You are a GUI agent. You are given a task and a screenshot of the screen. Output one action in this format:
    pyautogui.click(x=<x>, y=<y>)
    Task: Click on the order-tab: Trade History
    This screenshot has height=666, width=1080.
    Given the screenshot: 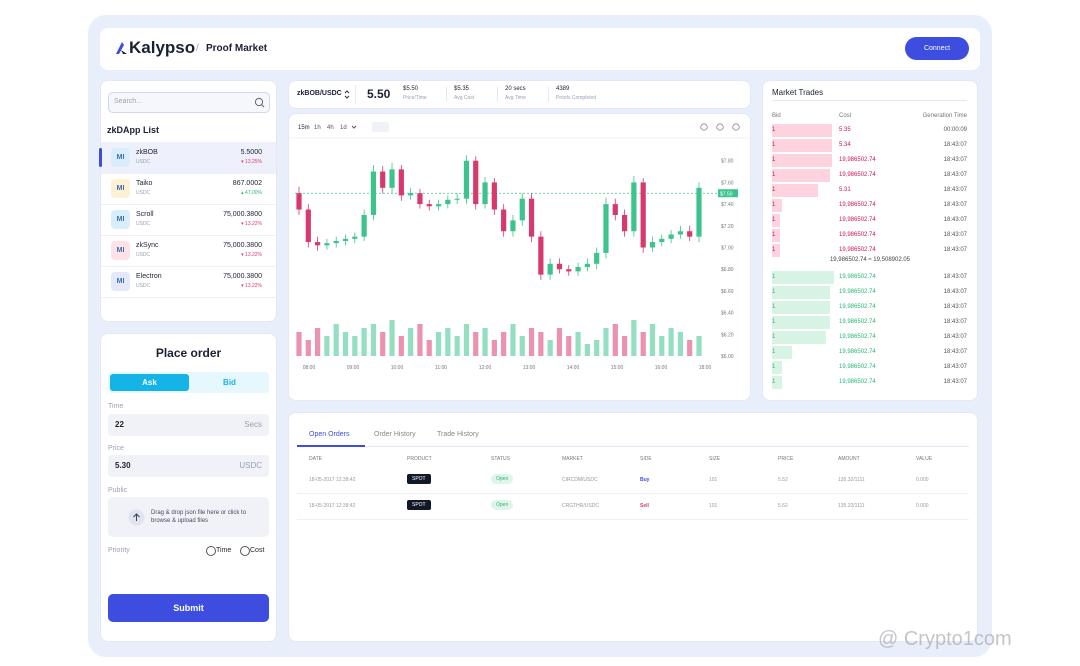 What is the action you would take?
    pyautogui.click(x=458, y=434)
    